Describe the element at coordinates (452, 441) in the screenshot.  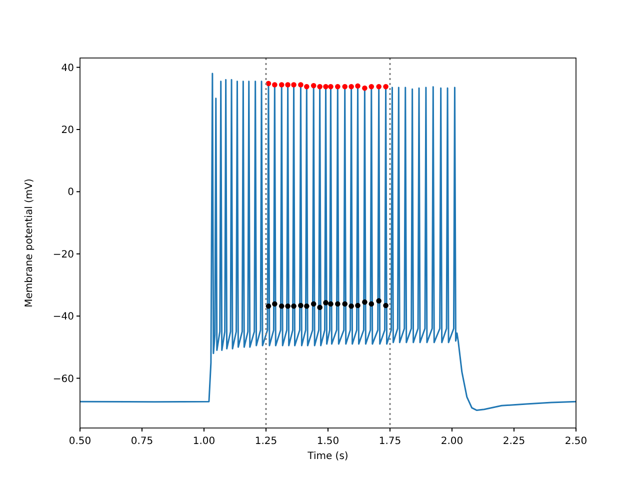
I see `x-tick-label: 2.00` at that location.